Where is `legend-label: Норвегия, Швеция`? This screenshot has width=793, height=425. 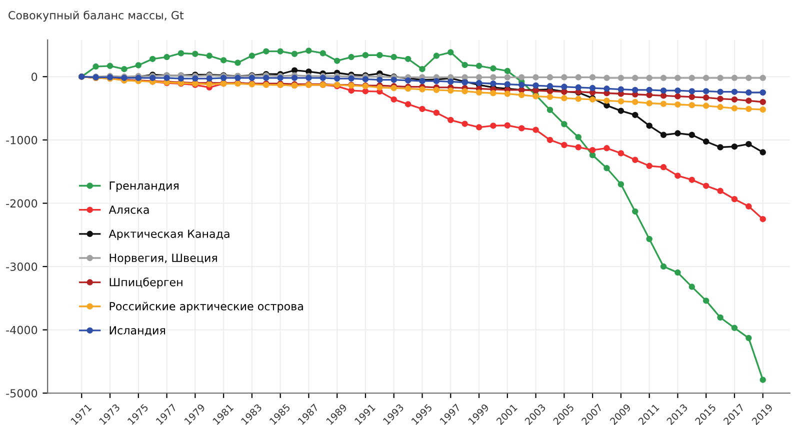 legend-label: Норвегия, Швеция is located at coordinates (163, 259).